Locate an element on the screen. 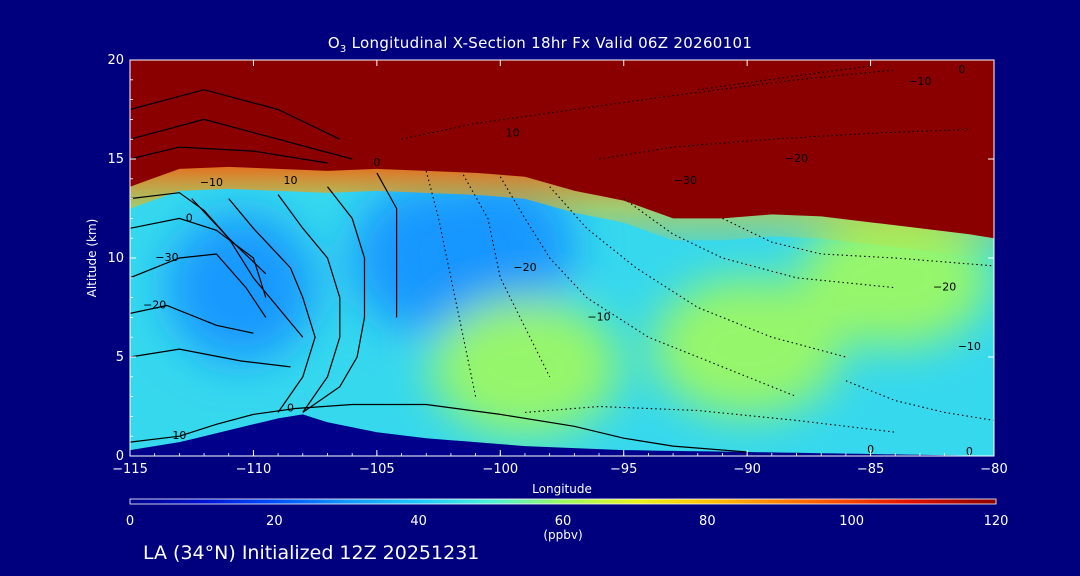 The image size is (1080, 576). contour-label-10: −30 is located at coordinates (685, 180).